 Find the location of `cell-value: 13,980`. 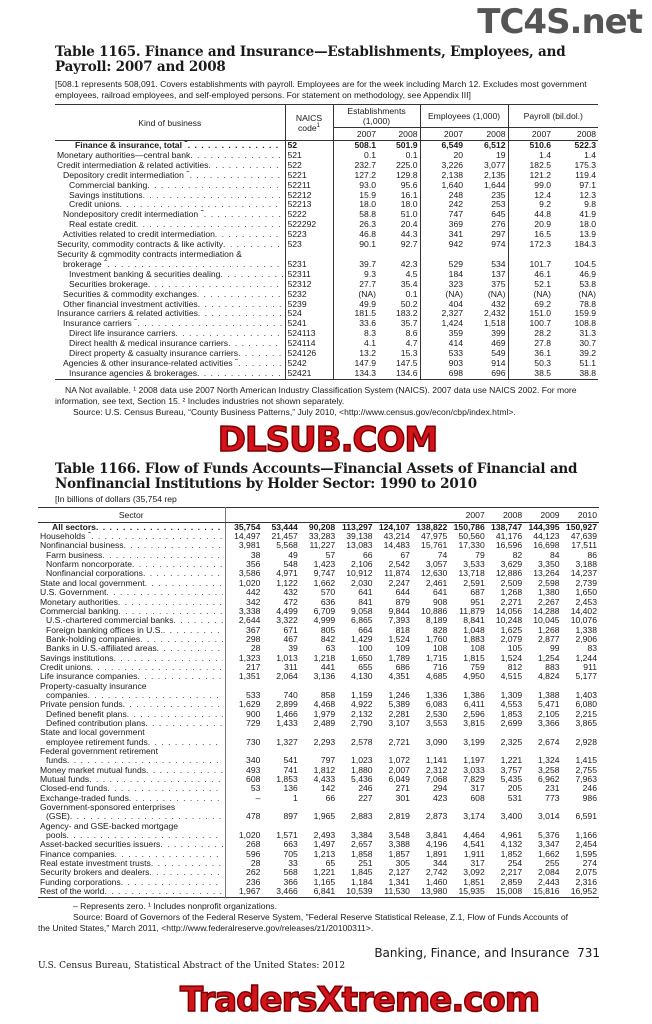

cell-value: 13,980 is located at coordinates (434, 892).